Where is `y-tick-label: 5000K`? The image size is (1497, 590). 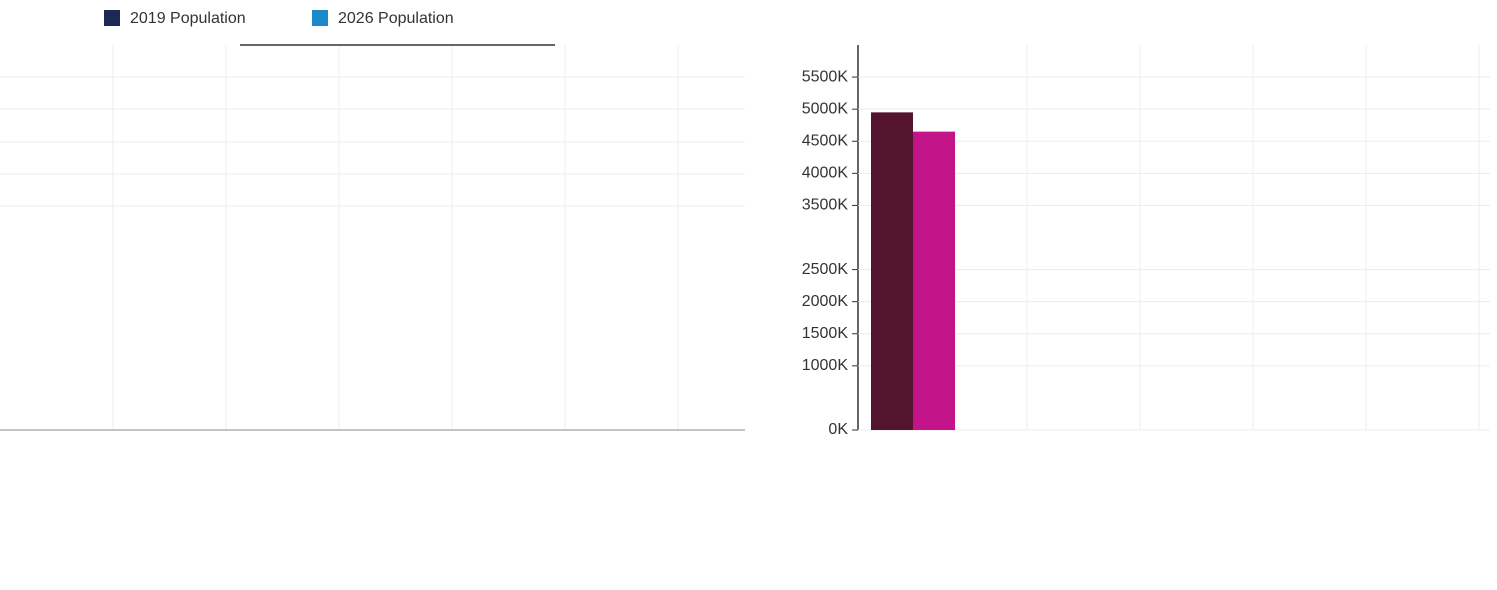 y-tick-label: 5000K is located at coordinates (825, 108).